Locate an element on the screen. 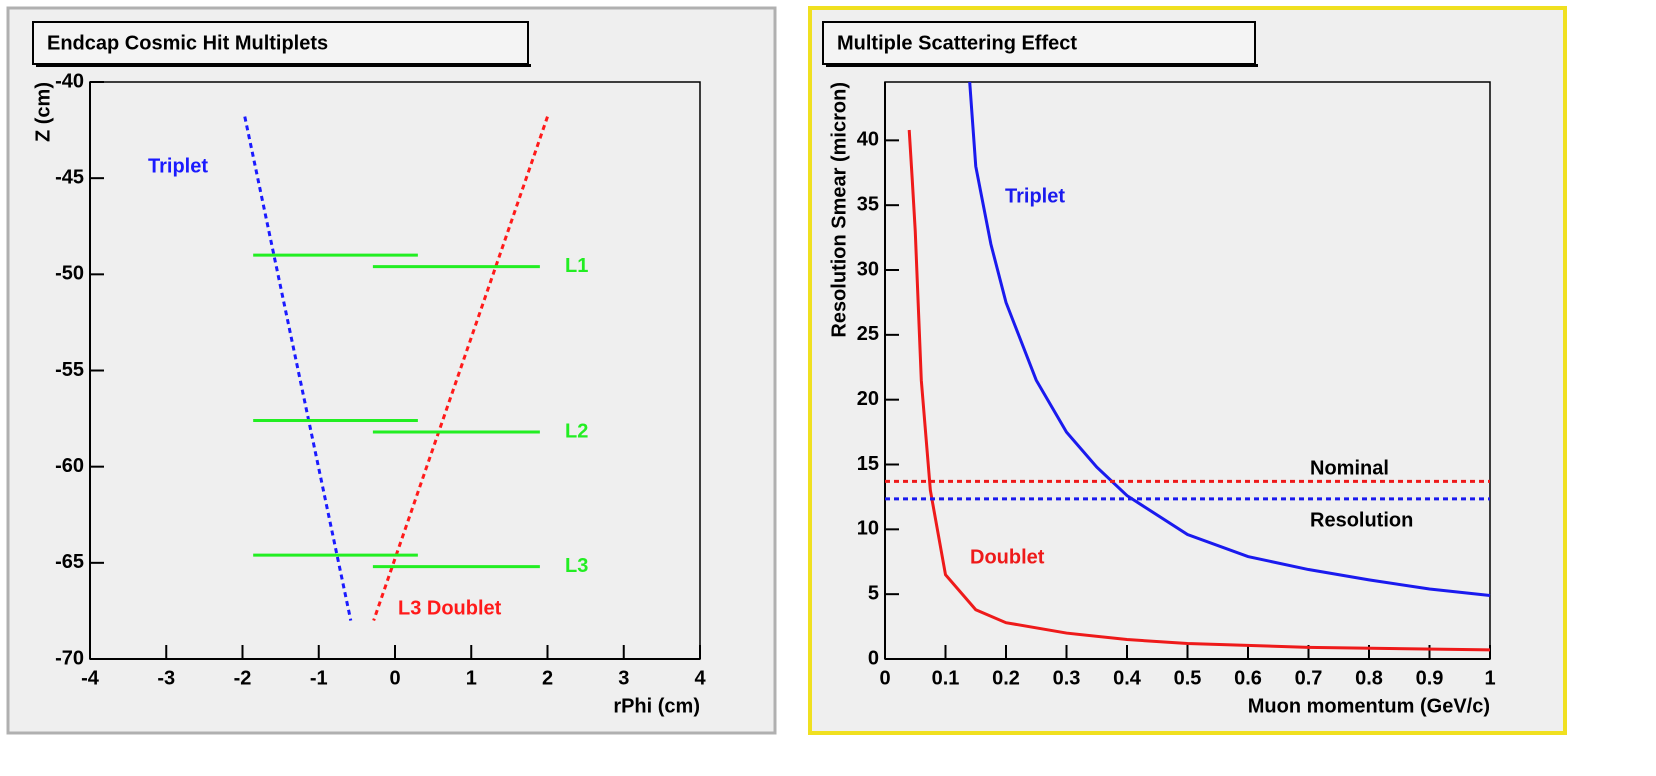 The width and height of the screenshot is (1656, 776). chart-title: Endcap Cosmic Hit Multiplets is located at coordinates (187, 43).